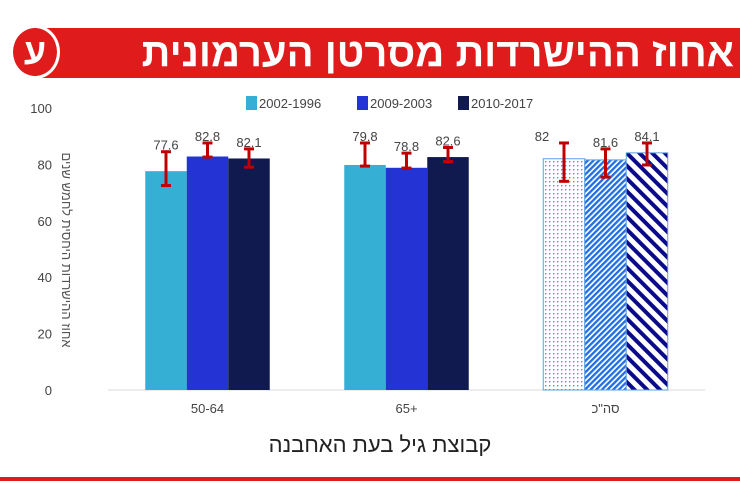 Image resolution: width=740 pixels, height=481 pixels. I want to click on page-title: אחוז ההישרדות מסרטן הערמונית, so click(437, 53).